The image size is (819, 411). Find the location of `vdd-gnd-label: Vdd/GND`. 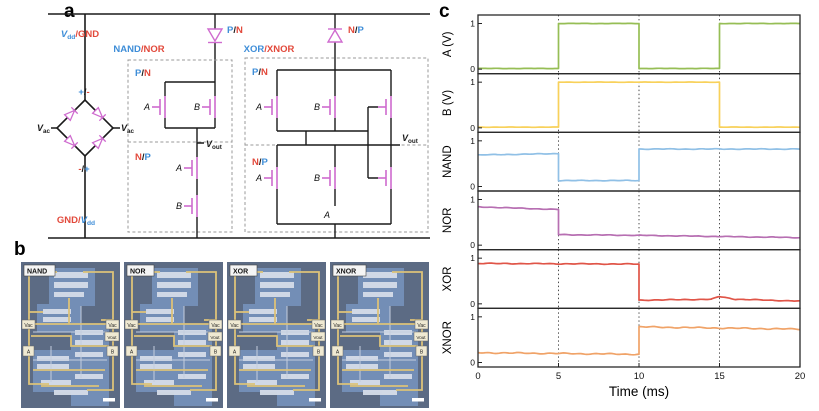

vdd-gnd-label: Vdd/GND is located at coordinates (80, 35).